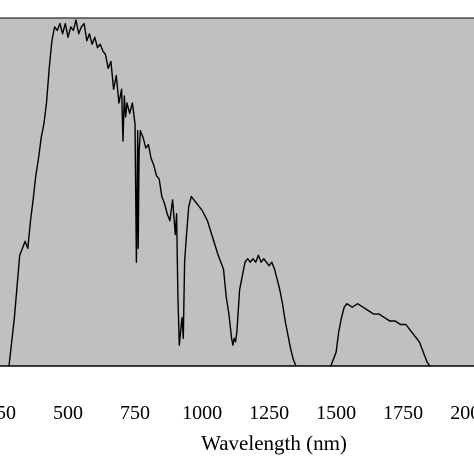 This screenshot has height=474, width=474. I want to click on x-tick-label: 1250, so click(269, 413).